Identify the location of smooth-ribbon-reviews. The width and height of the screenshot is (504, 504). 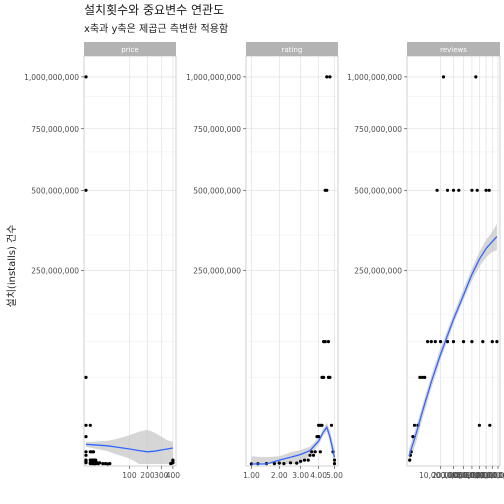
(453, 343).